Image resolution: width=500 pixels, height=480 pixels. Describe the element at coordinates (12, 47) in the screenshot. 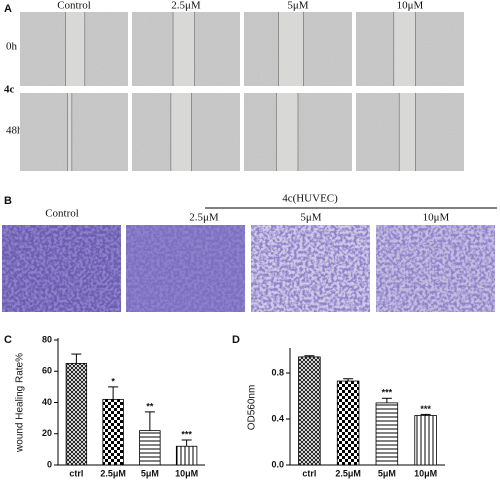

I see `row-label: 0h` at that location.